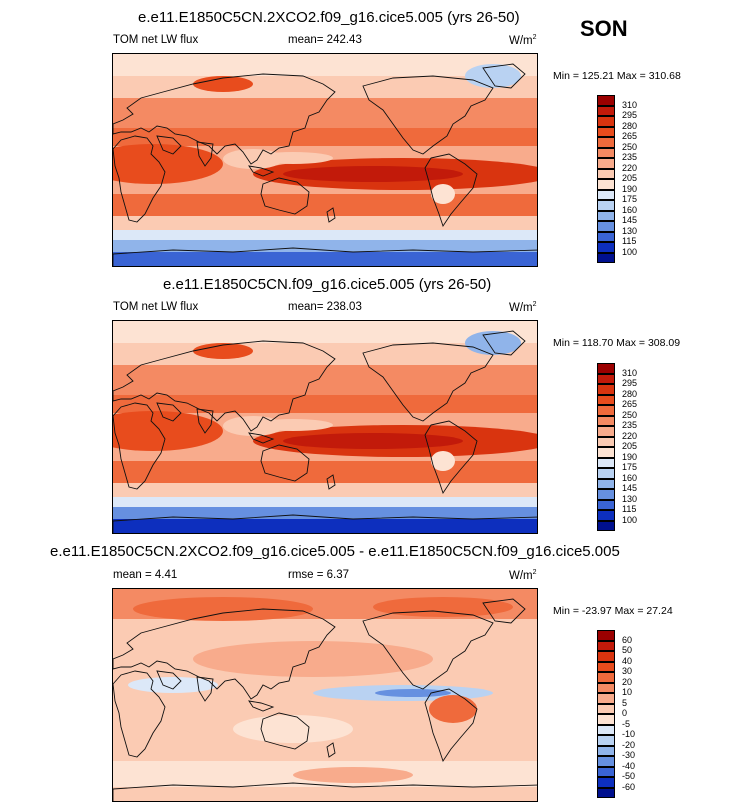  What do you see at coordinates (629, 765) in the screenshot?
I see `colorbar-tick-label: -40` at bounding box center [629, 765].